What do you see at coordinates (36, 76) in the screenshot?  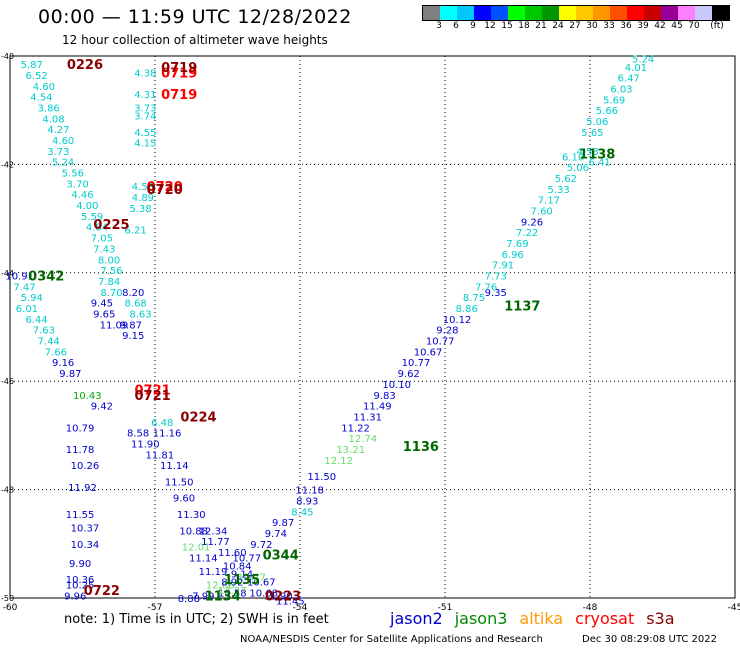 I see `swh-value: 6.52` at bounding box center [36, 76].